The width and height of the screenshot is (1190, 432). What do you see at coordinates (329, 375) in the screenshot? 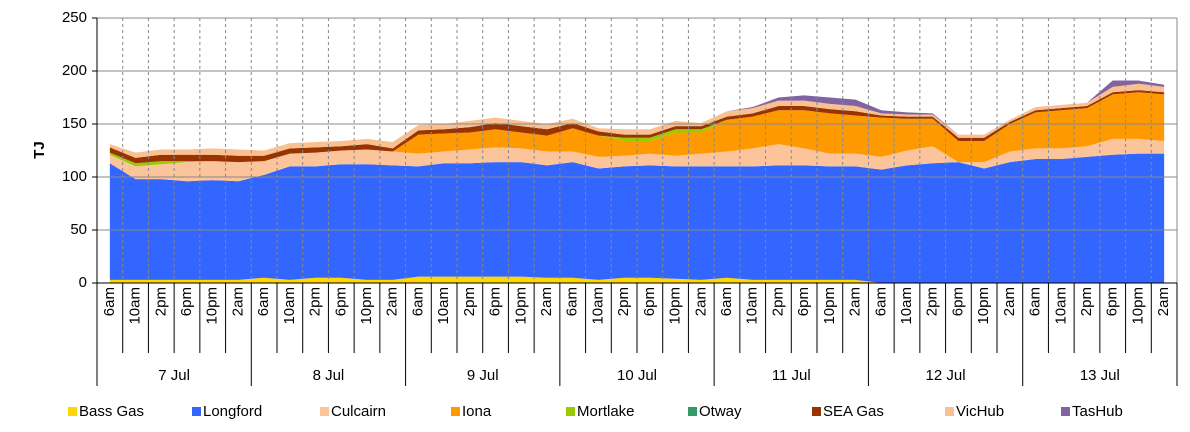
I see `group-label: 8 Jul` at bounding box center [329, 375].